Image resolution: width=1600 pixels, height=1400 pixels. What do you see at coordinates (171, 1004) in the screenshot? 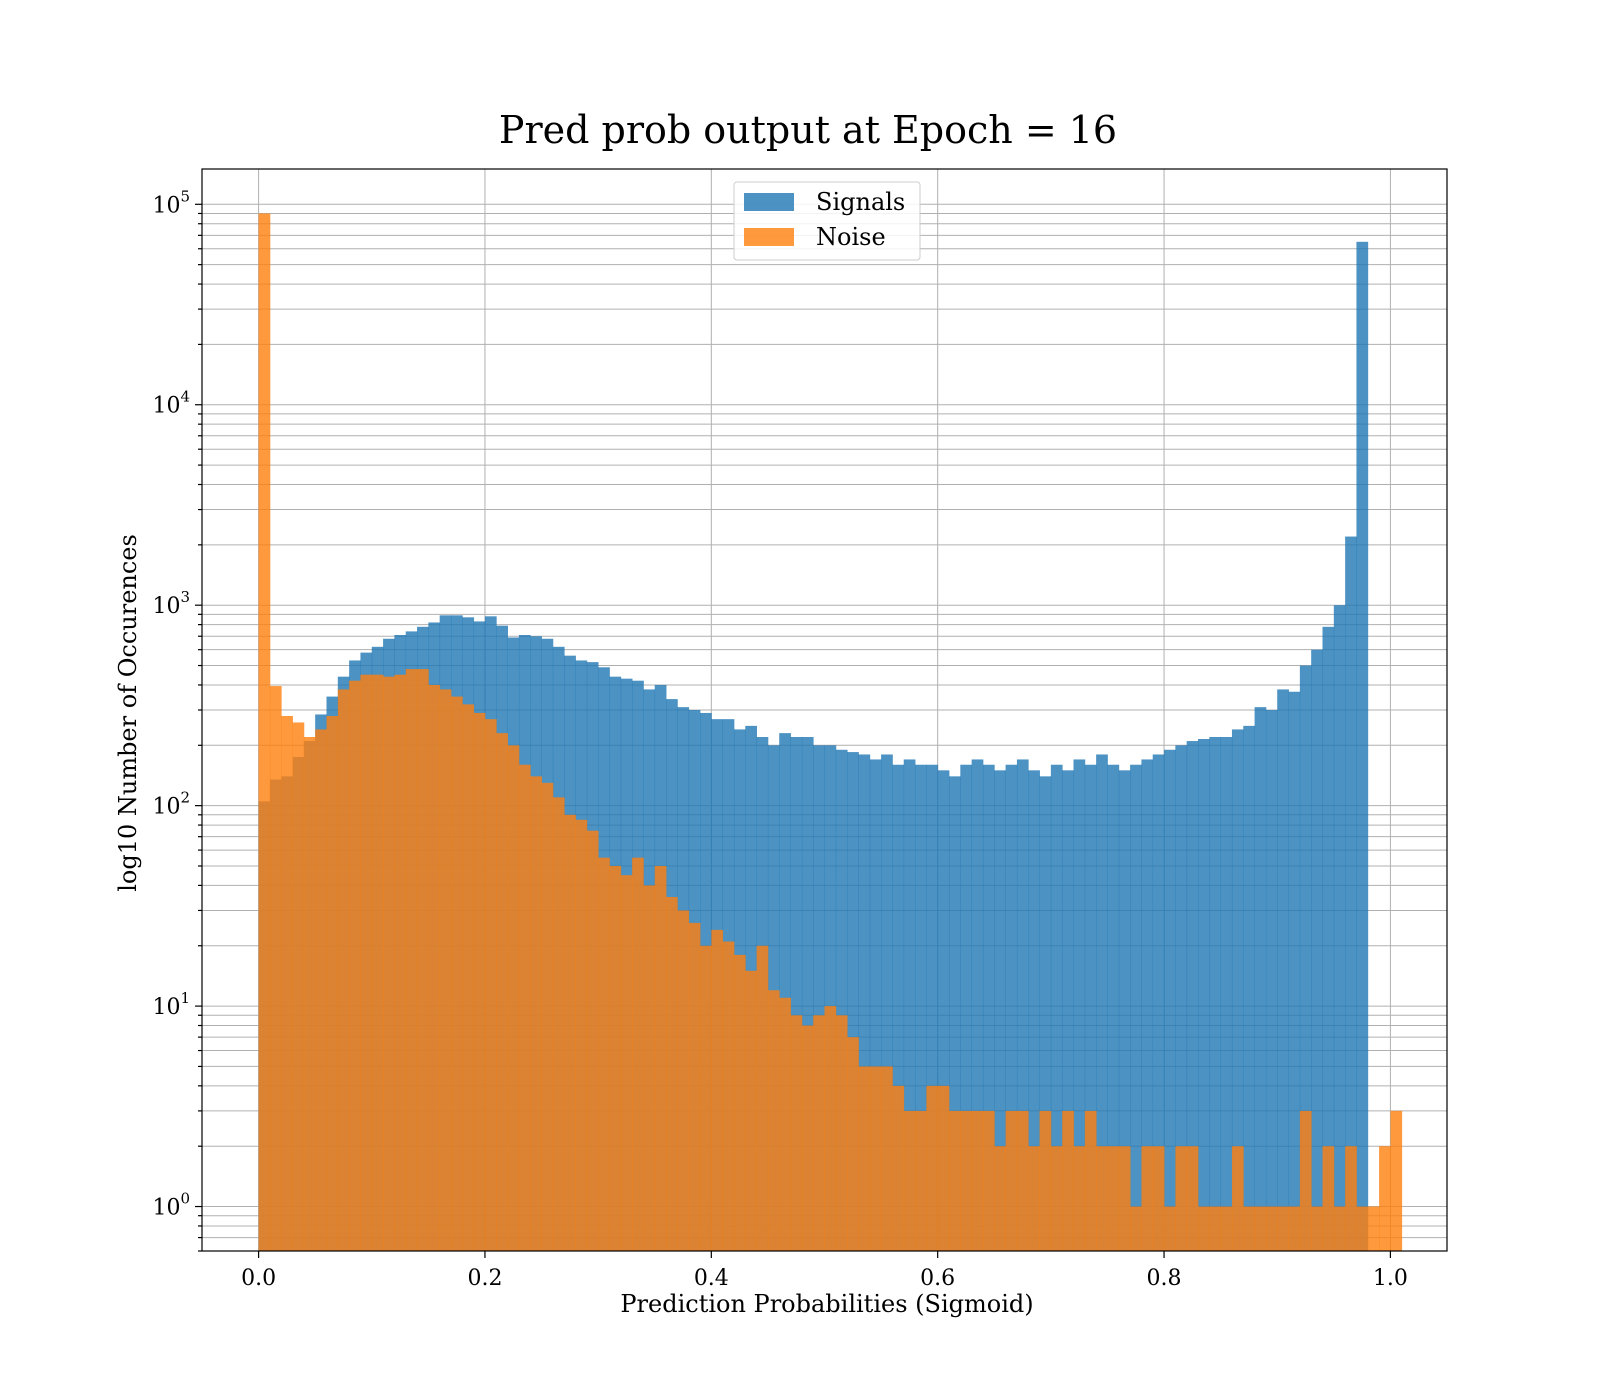
I see `y-tick-label: 10¹` at bounding box center [171, 1004].